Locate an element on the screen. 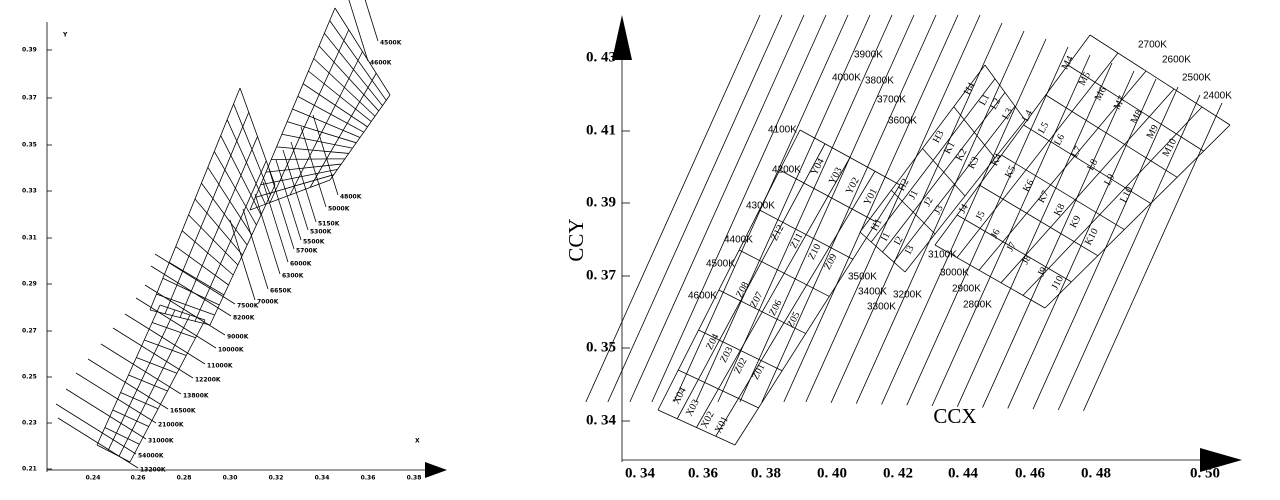 The height and width of the screenshot is (500, 1280). cct-label: 4300K is located at coordinates (760, 206).